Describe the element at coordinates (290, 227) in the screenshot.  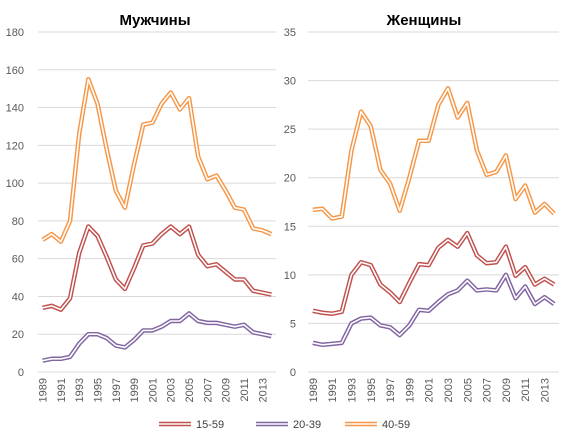
I see `y-tick-label-women: 15` at that location.